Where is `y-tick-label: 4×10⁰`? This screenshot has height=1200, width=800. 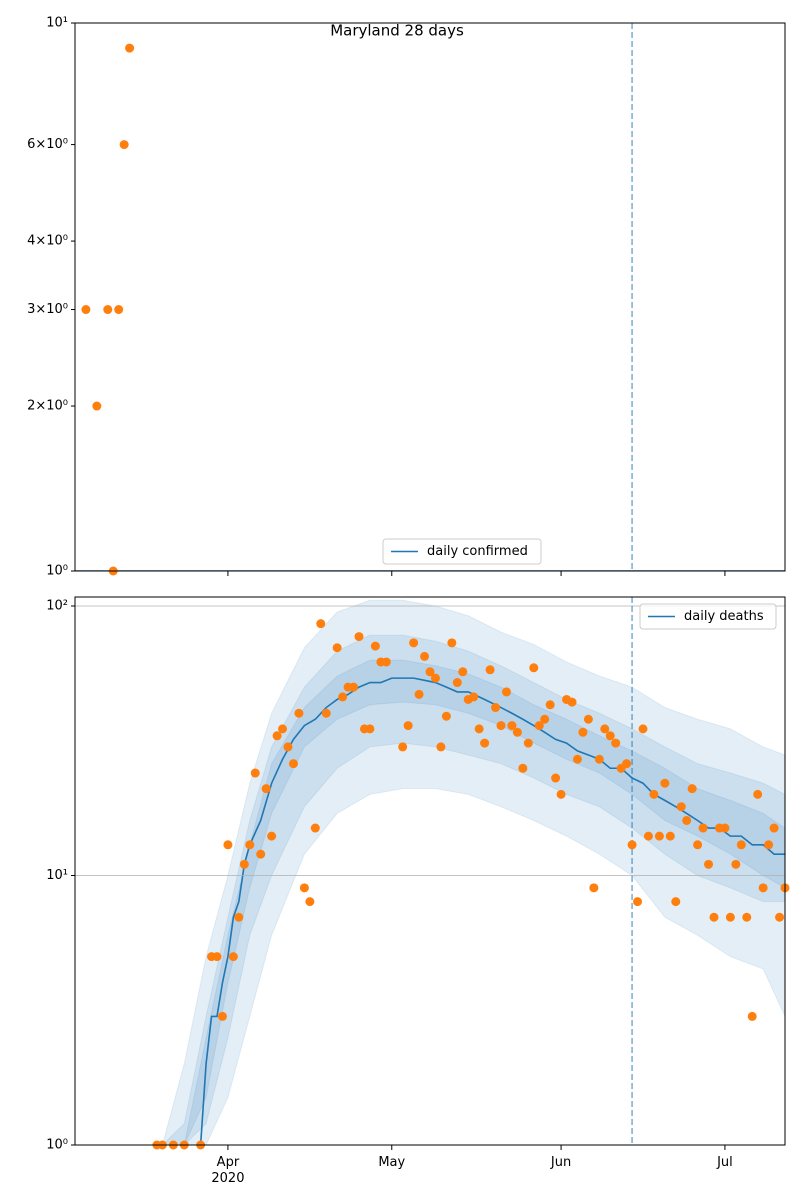 y-tick-label: 4×10⁰ is located at coordinates (47, 241).